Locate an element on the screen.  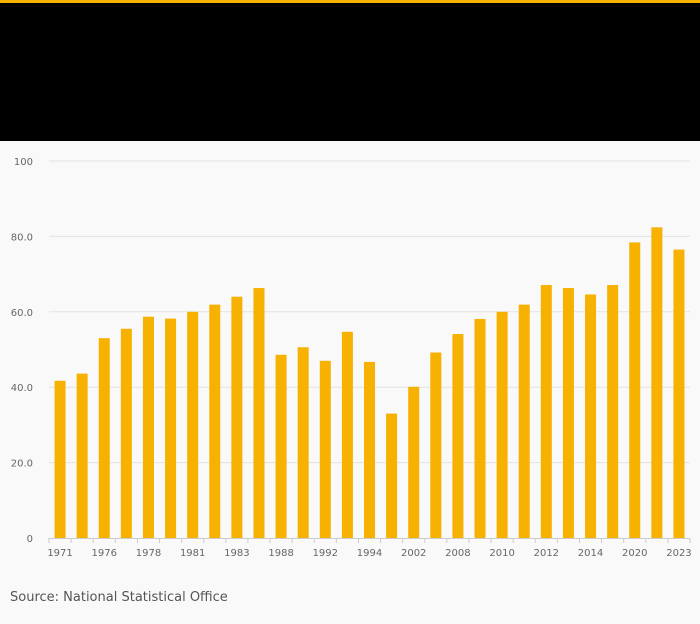
y-tick-label: 20.0 is located at coordinates (22, 464).